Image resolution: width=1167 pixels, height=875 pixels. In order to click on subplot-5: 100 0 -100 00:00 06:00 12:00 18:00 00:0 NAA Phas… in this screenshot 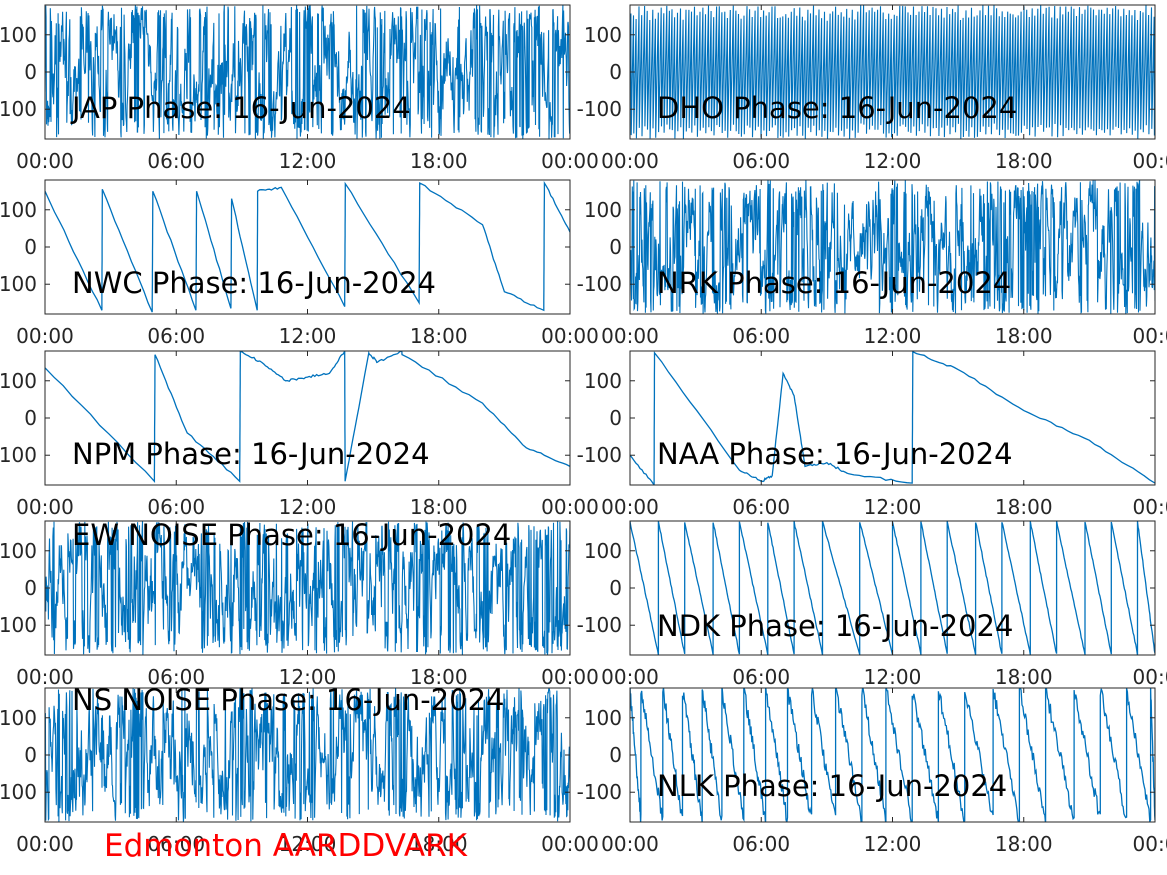, I will do `click(872, 434)`.